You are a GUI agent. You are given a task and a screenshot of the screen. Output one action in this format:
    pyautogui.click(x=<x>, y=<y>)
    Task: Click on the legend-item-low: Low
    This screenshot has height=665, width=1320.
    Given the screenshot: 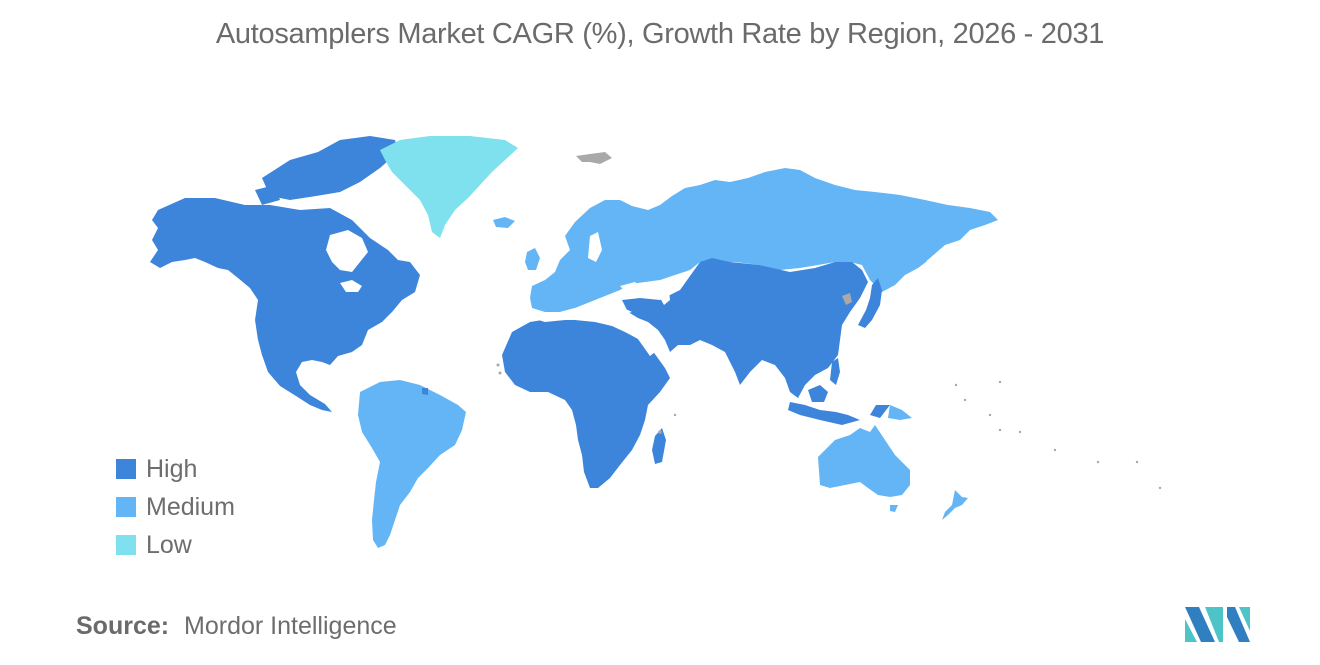 What is the action you would take?
    pyautogui.click(x=175, y=545)
    